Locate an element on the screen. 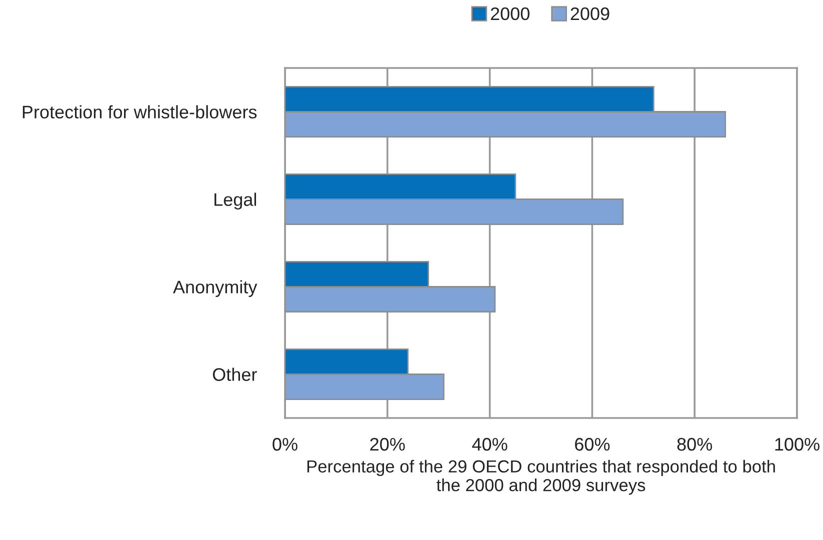 The image size is (823, 540). legend-label: 2009 is located at coordinates (590, 13).